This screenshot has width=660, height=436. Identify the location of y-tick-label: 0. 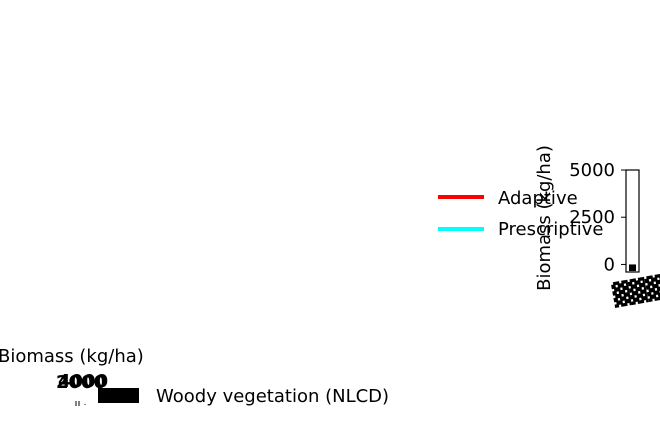
(609, 264).